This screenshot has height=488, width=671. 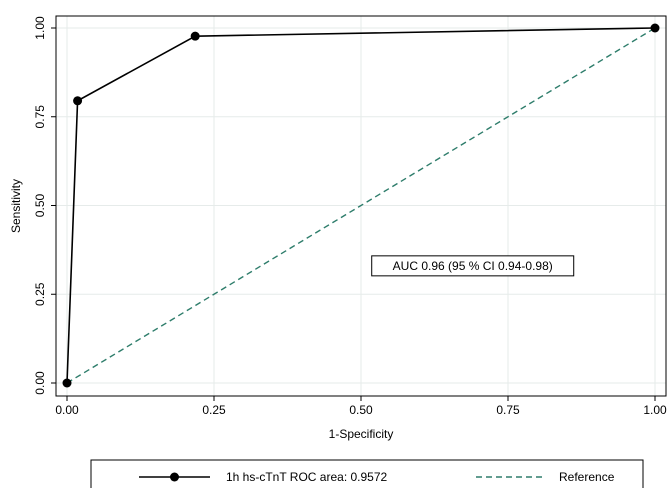 What do you see at coordinates (40, 383) in the screenshot?
I see `y-tick-label-0: 0.00` at bounding box center [40, 383].